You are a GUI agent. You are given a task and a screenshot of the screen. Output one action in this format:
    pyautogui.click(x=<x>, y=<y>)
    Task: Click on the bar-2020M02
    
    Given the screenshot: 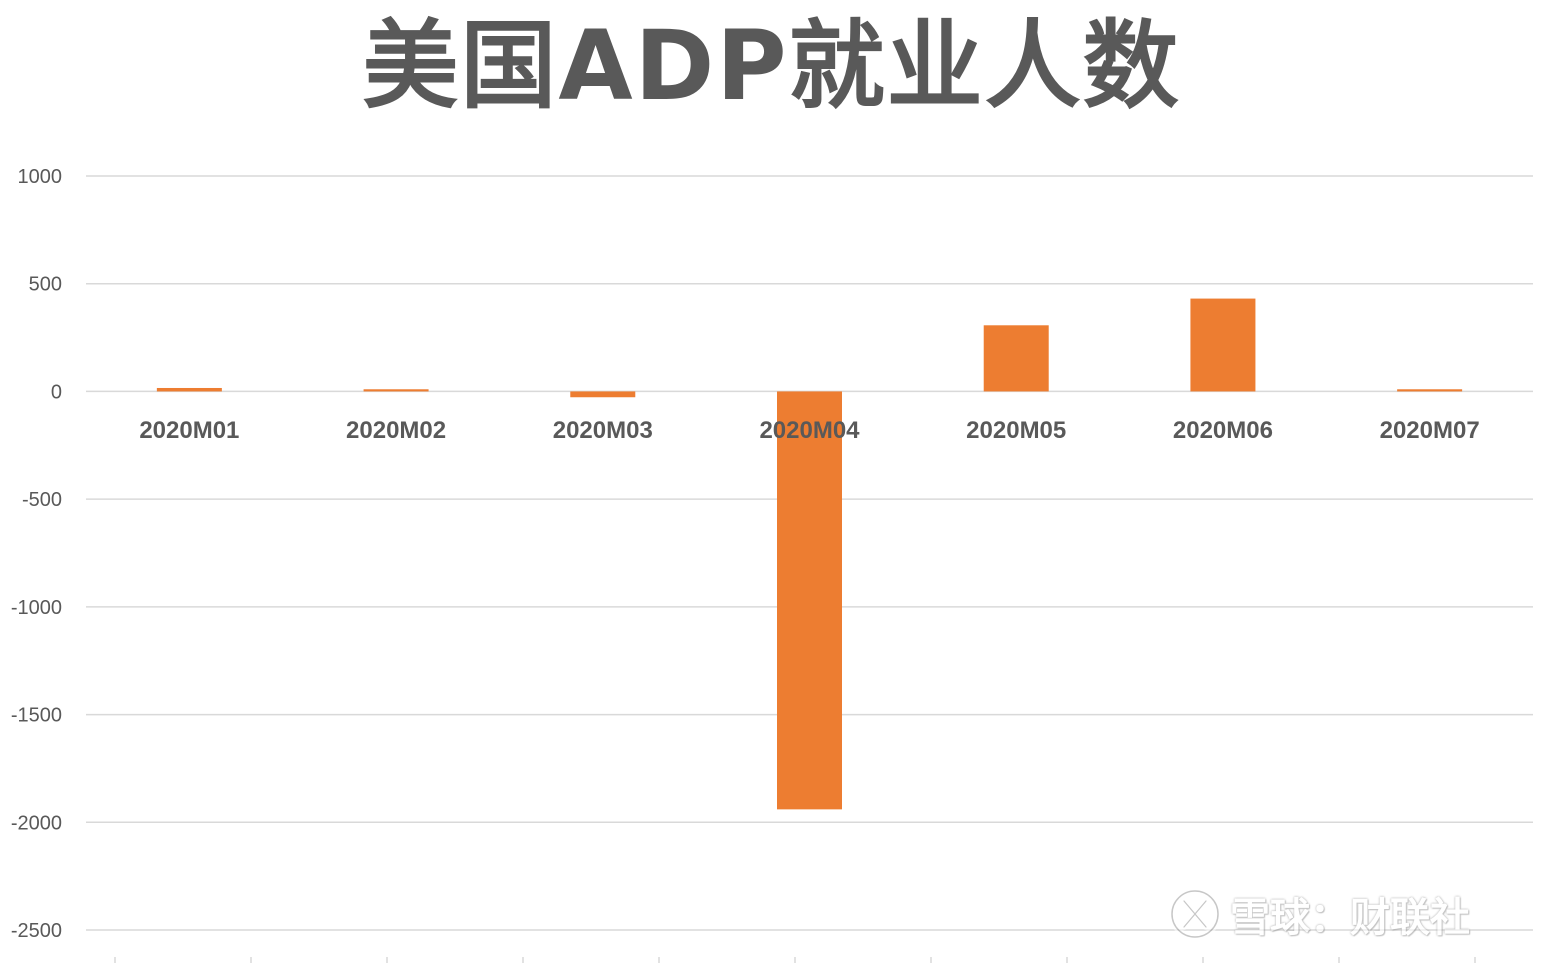 What is the action you would take?
    pyautogui.click(x=396, y=390)
    